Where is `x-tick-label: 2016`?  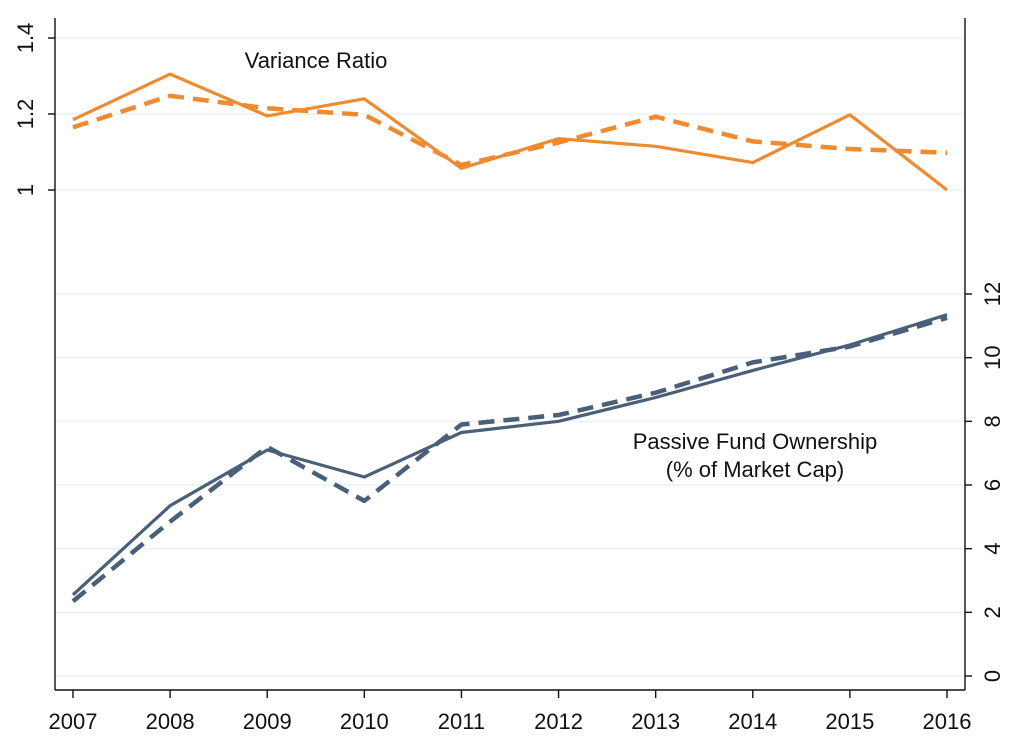
x-tick-label: 2016 is located at coordinates (947, 721).